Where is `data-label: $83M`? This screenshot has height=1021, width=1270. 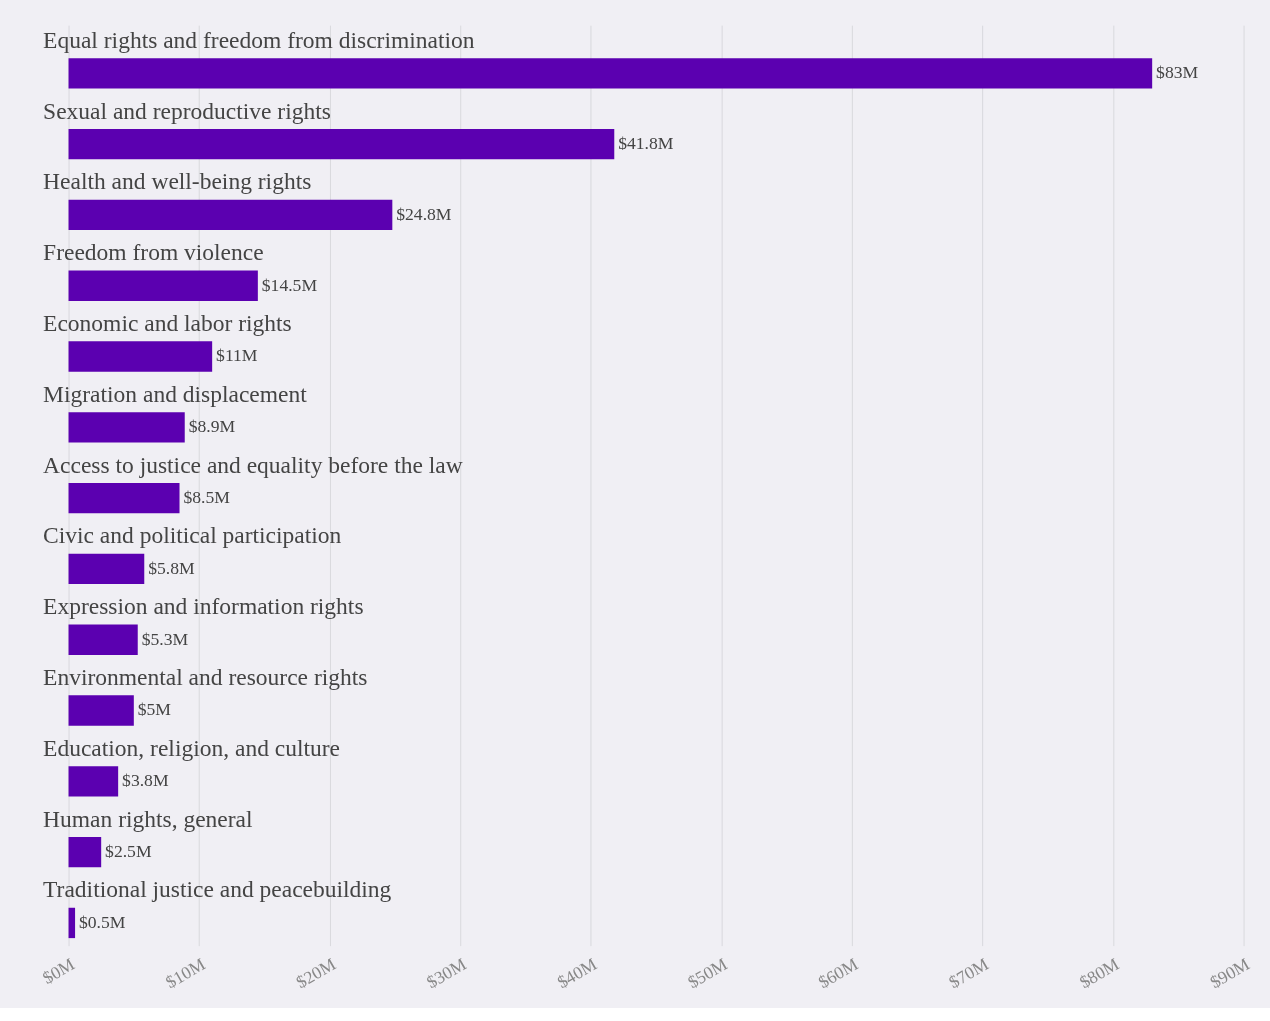 data-label: $83M is located at coordinates (1177, 72).